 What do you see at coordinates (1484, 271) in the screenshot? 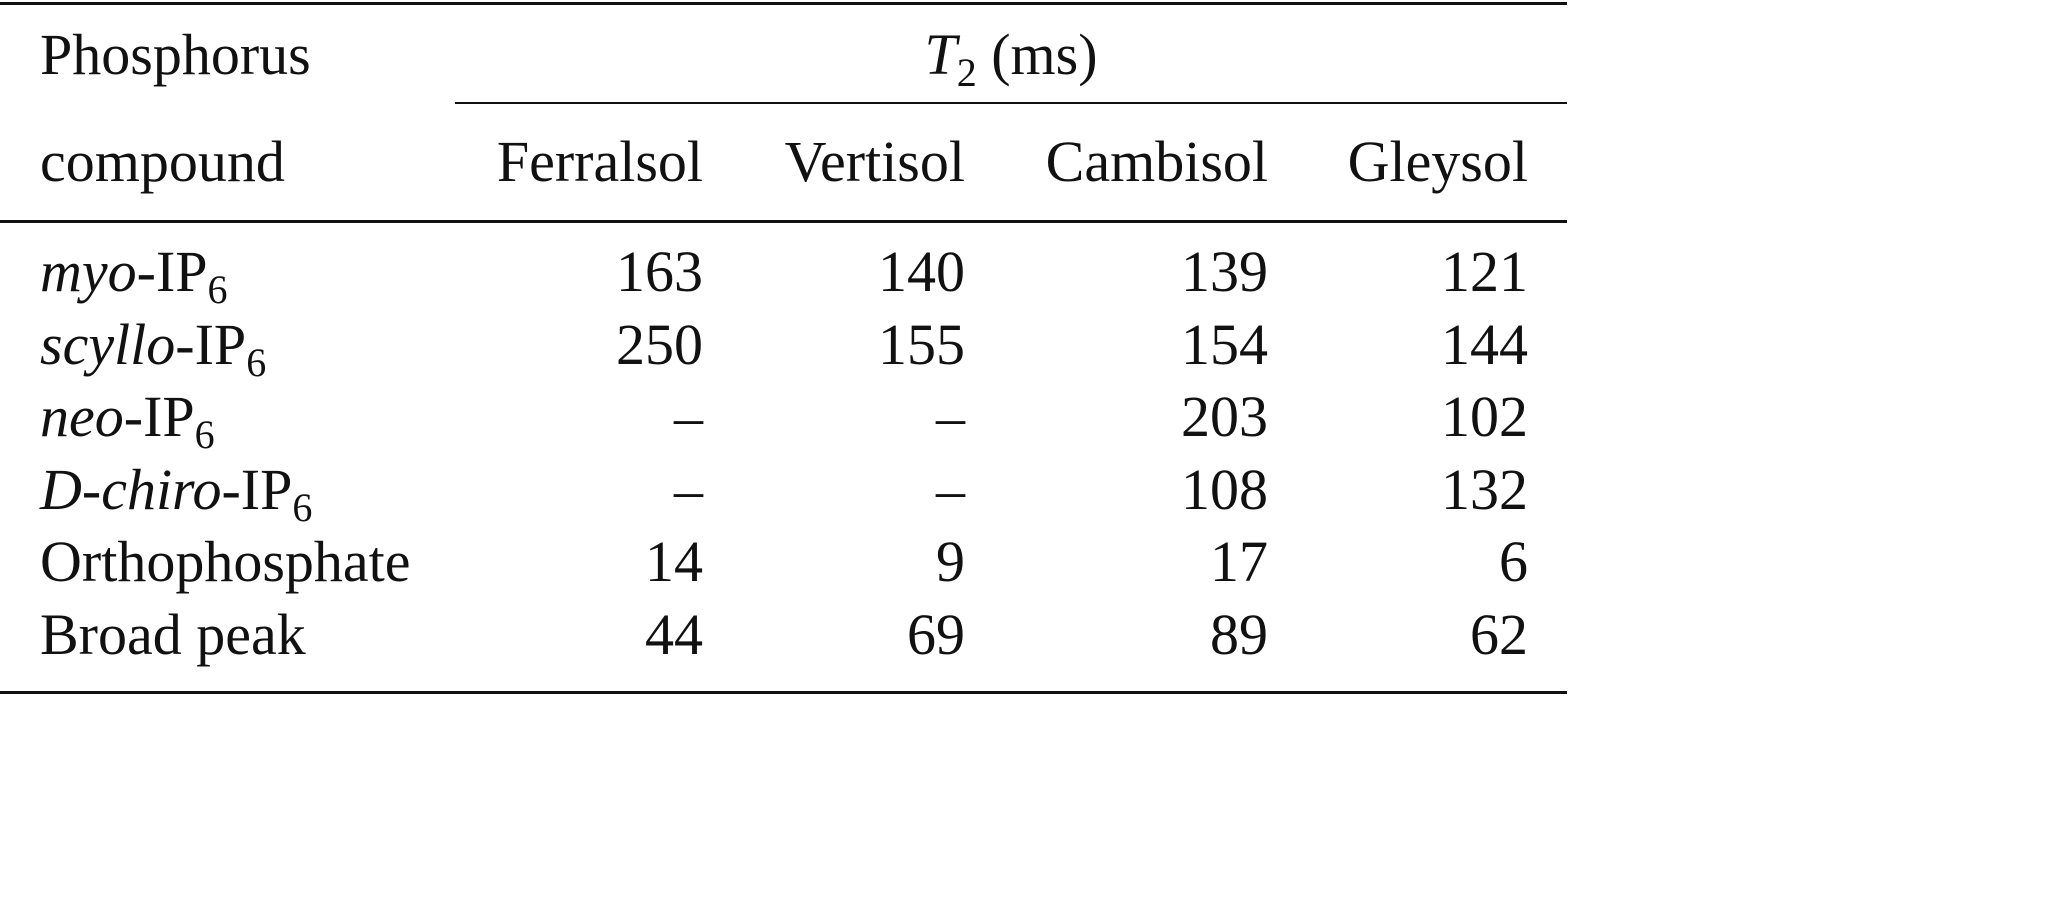
I see `table-cell: 121` at bounding box center [1484, 271].